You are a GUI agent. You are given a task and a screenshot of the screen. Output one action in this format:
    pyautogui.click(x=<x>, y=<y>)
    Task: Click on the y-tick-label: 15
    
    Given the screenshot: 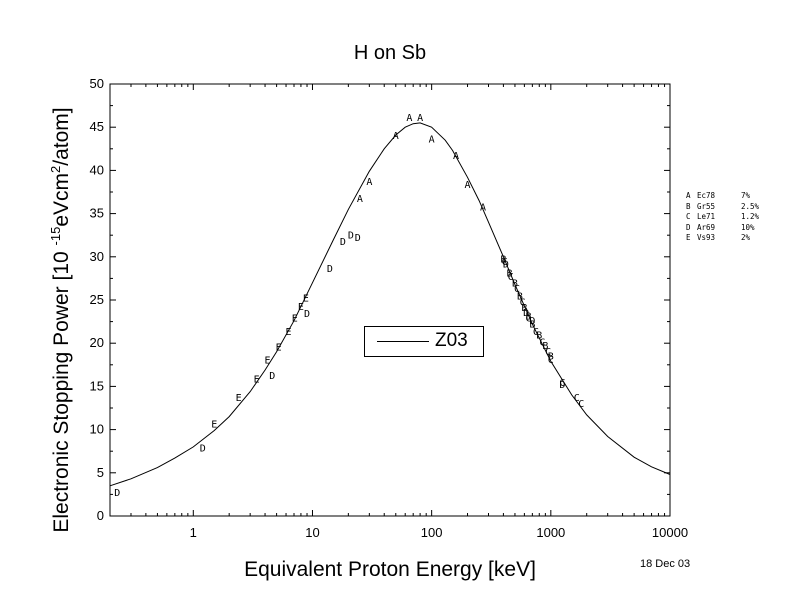 What is the action you would take?
    pyautogui.click(x=97, y=385)
    